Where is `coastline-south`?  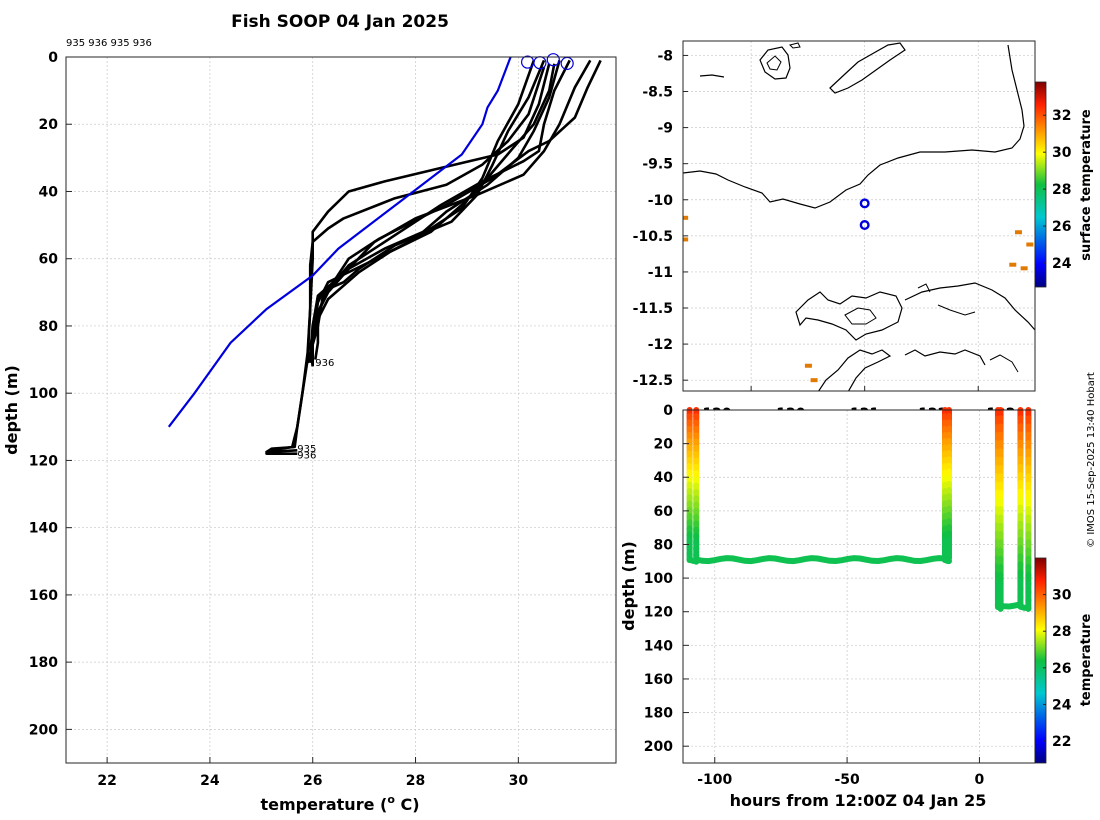 coastline-south is located at coordinates (854, 370).